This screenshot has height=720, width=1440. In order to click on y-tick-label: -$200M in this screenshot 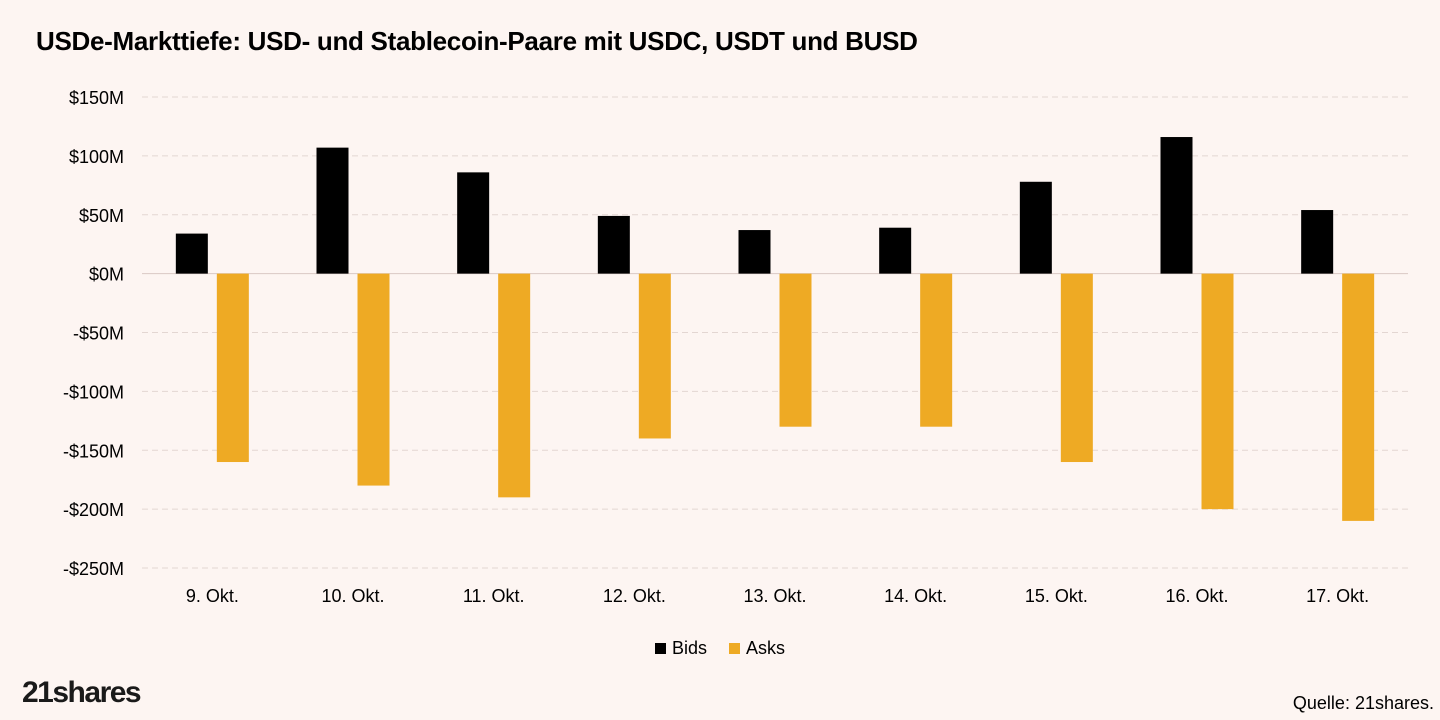, I will do `click(93, 510)`.